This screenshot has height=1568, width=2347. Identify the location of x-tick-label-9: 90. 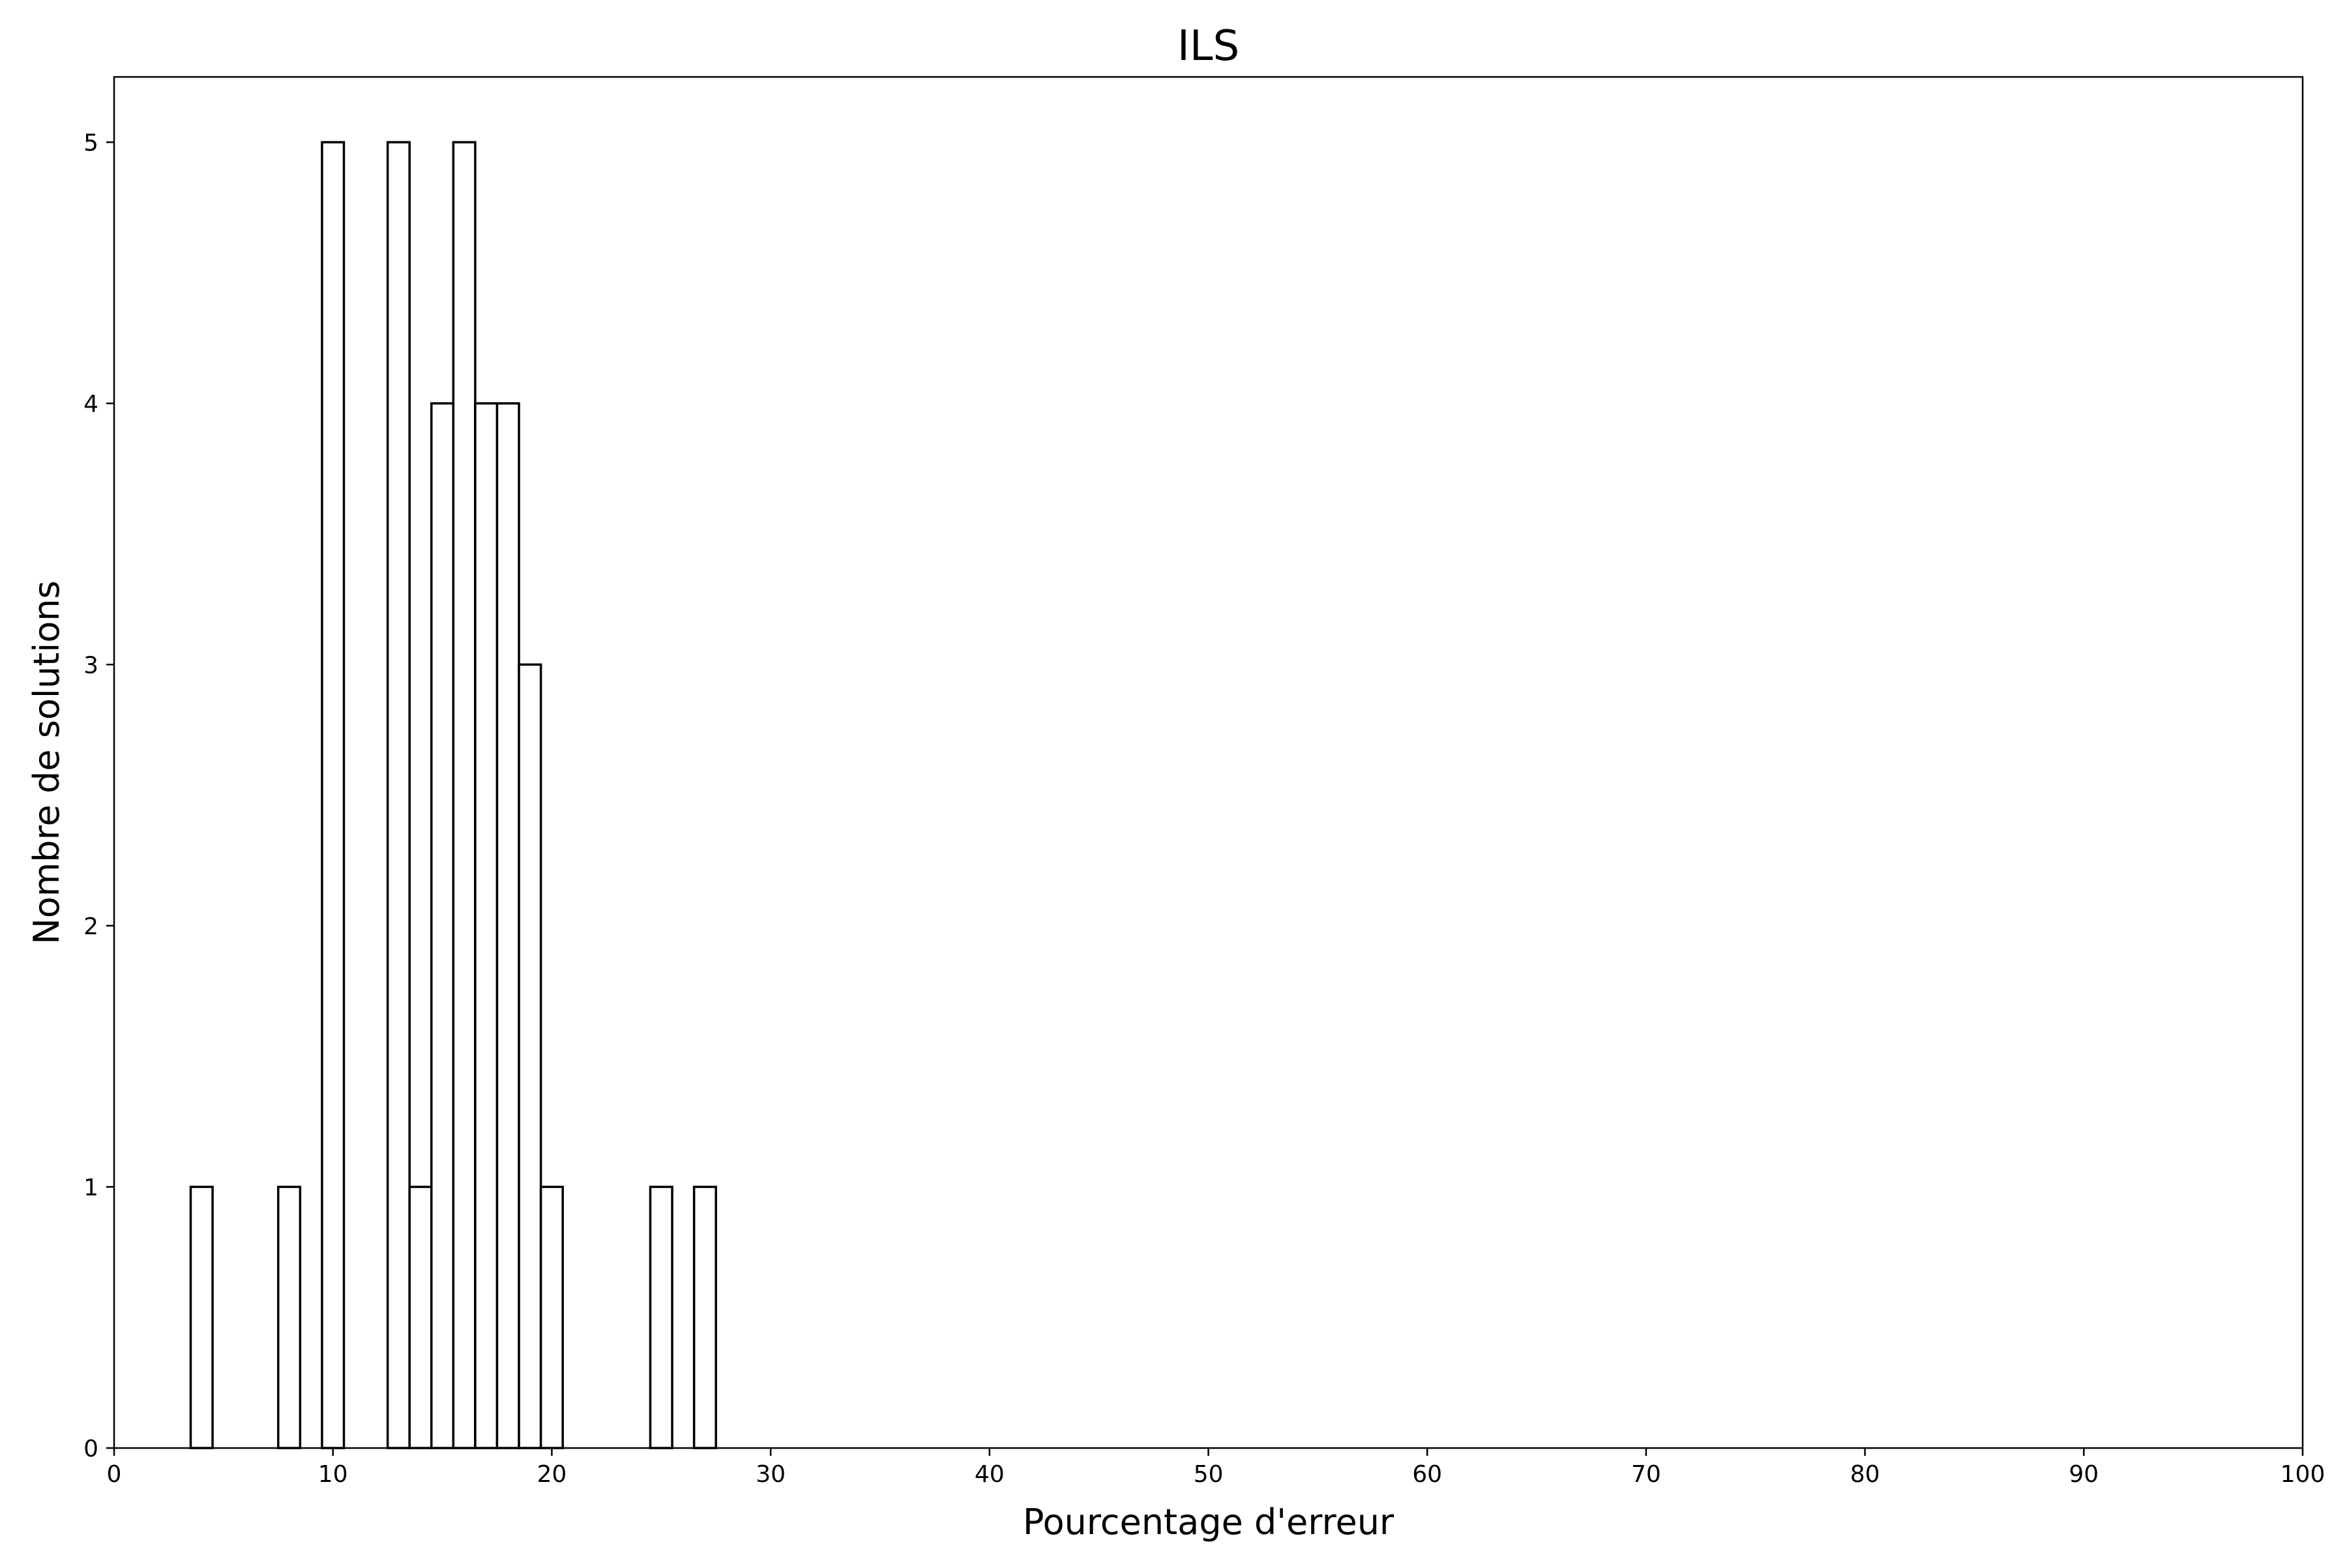
(2084, 1475).